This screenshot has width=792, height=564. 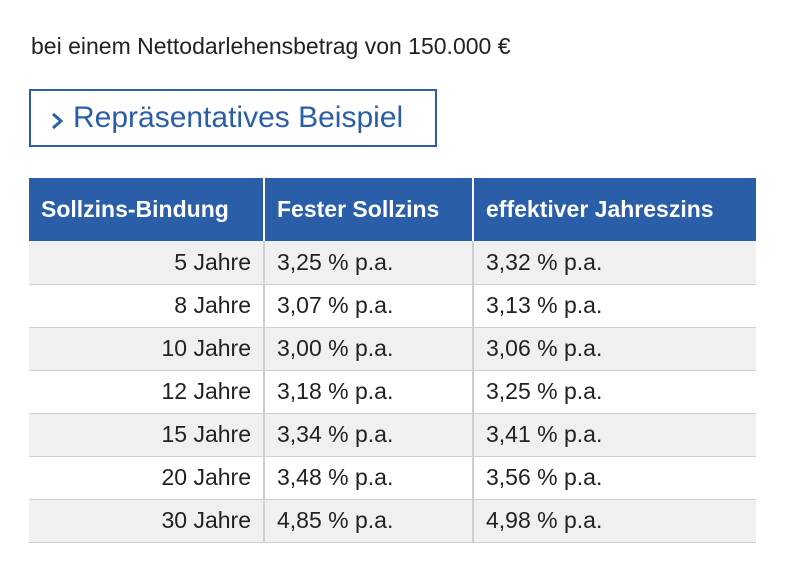 I want to click on cell-effective-rate: 3,56 % p.a., so click(x=614, y=478).